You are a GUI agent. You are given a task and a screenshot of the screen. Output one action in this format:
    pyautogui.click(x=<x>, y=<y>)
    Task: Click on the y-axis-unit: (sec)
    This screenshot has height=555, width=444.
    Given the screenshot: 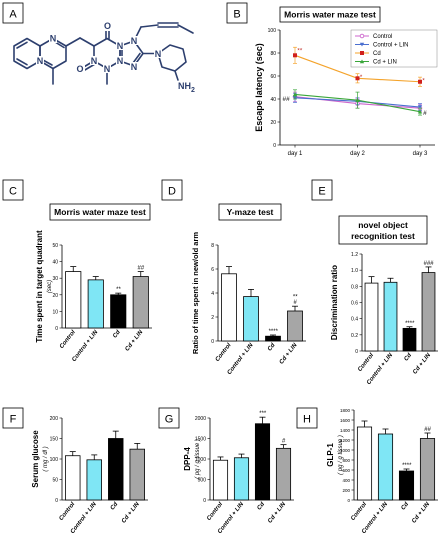 What is the action you would take?
    pyautogui.click(x=50, y=286)
    